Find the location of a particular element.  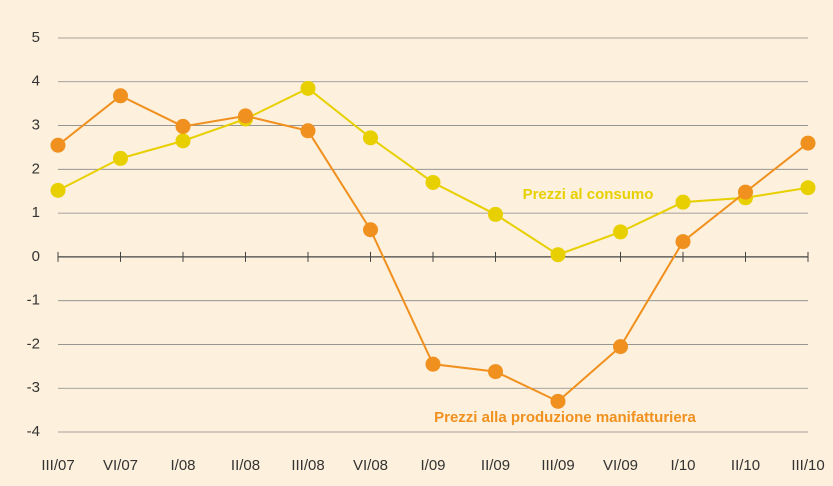

x-tick-label: VI/08 is located at coordinates (370, 465).